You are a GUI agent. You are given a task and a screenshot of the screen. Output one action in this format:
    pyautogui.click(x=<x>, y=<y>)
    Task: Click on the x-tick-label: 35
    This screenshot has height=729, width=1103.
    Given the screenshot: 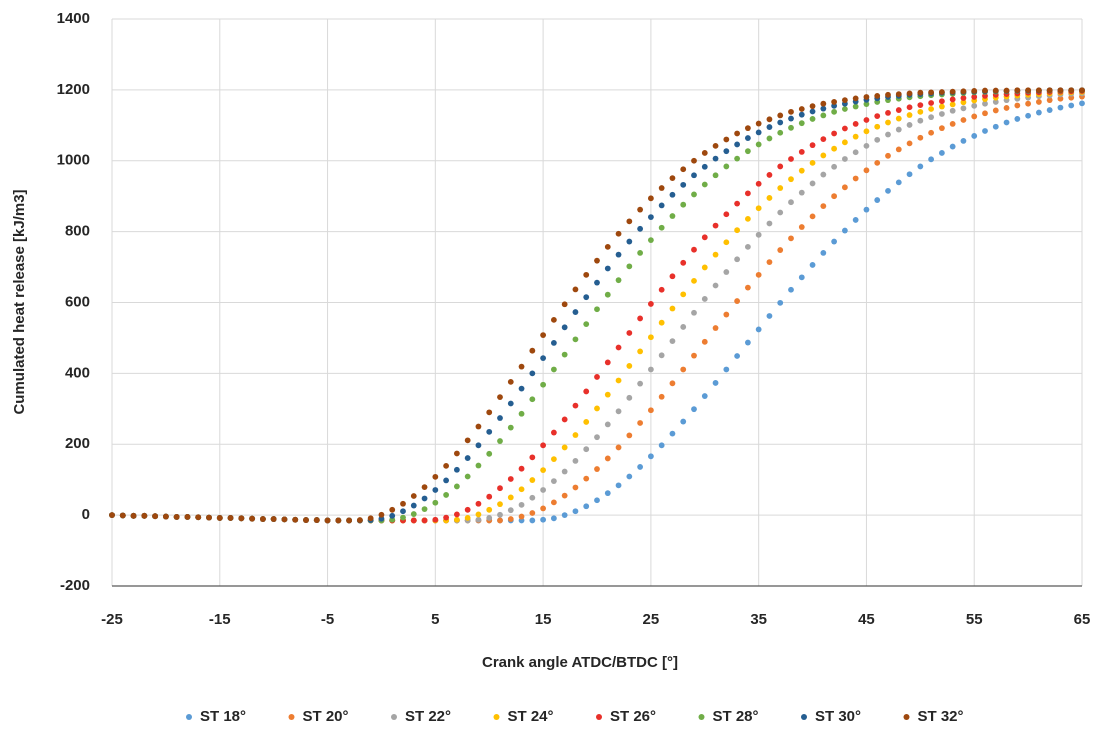 What is the action you would take?
    pyautogui.click(x=758, y=619)
    